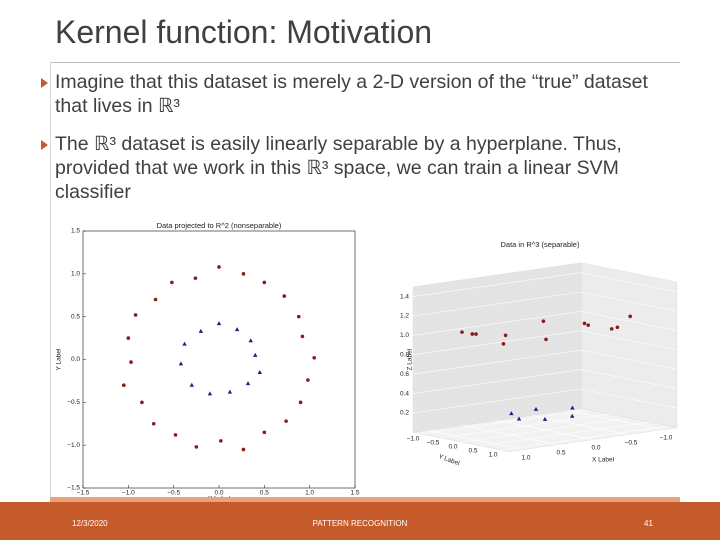 The width and height of the screenshot is (720, 540). Describe the element at coordinates (404, 355) in the screenshot. I see `z-tick-label: 0.8` at that location.